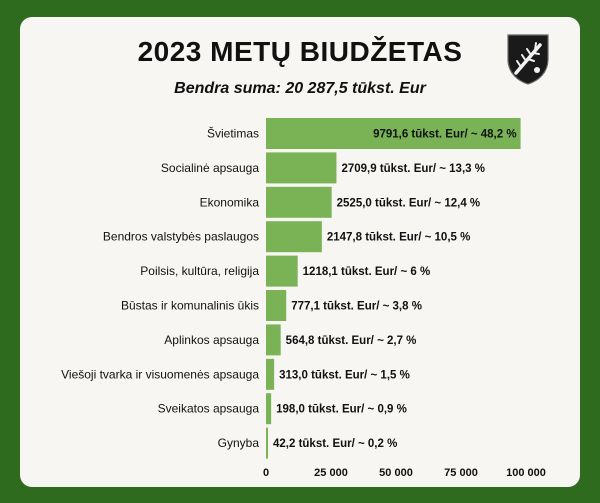 The image size is (600, 503). Describe the element at coordinates (300, 88) in the screenshot. I see `total-subtitle: Bendra suma: 20 287,5 tūkst. Eur` at that location.